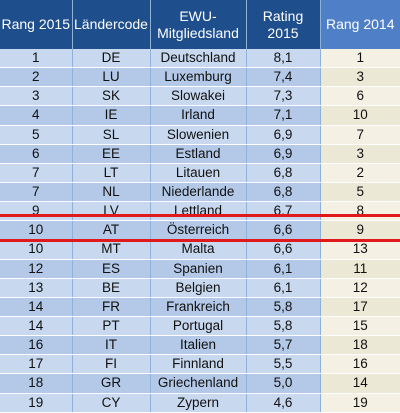 This screenshot has height=413, width=400. What do you see at coordinates (36, 154) in the screenshot?
I see `cell-rank-2015: 6` at bounding box center [36, 154].